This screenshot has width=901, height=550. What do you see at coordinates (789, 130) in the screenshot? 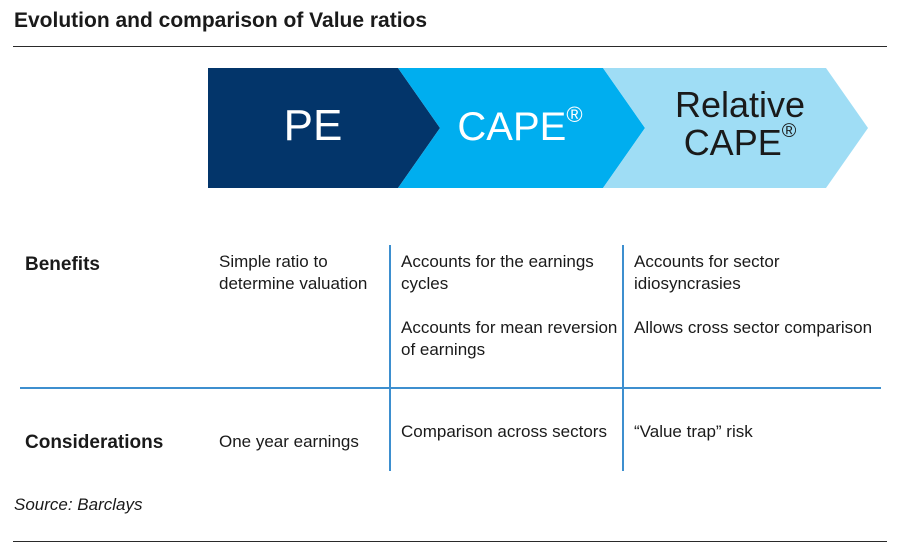
I see `relative-cape-registered-mark: ®` at bounding box center [789, 130].